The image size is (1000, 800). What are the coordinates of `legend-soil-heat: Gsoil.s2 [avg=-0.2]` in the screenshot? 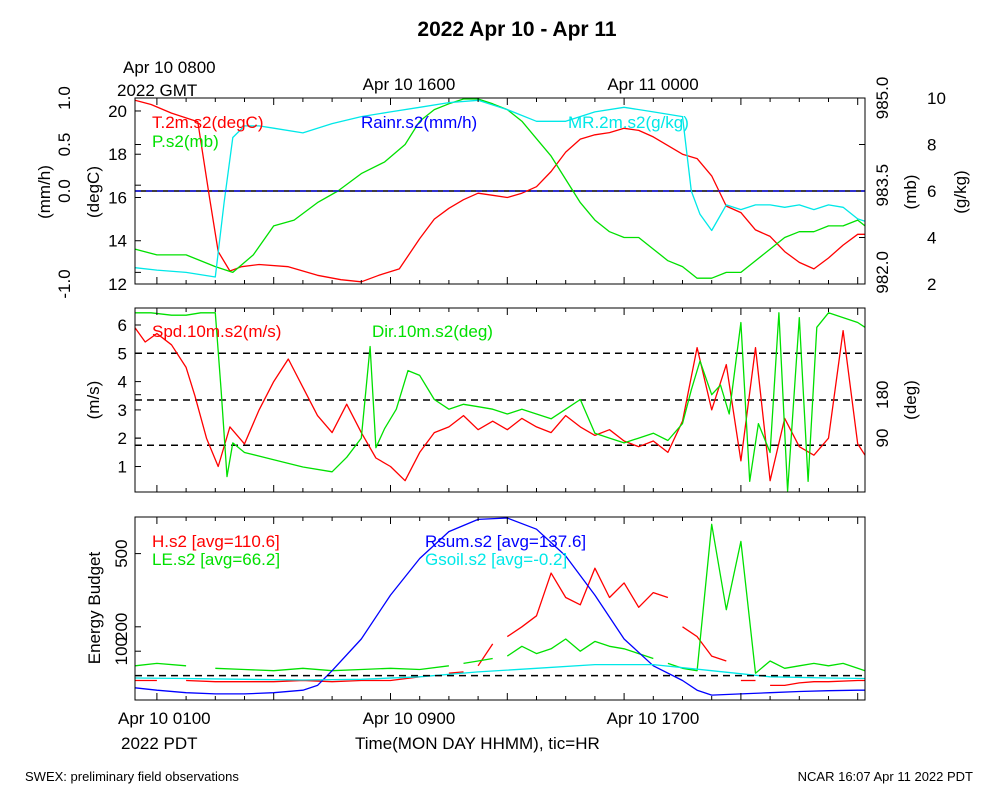 It's located at (496, 559).